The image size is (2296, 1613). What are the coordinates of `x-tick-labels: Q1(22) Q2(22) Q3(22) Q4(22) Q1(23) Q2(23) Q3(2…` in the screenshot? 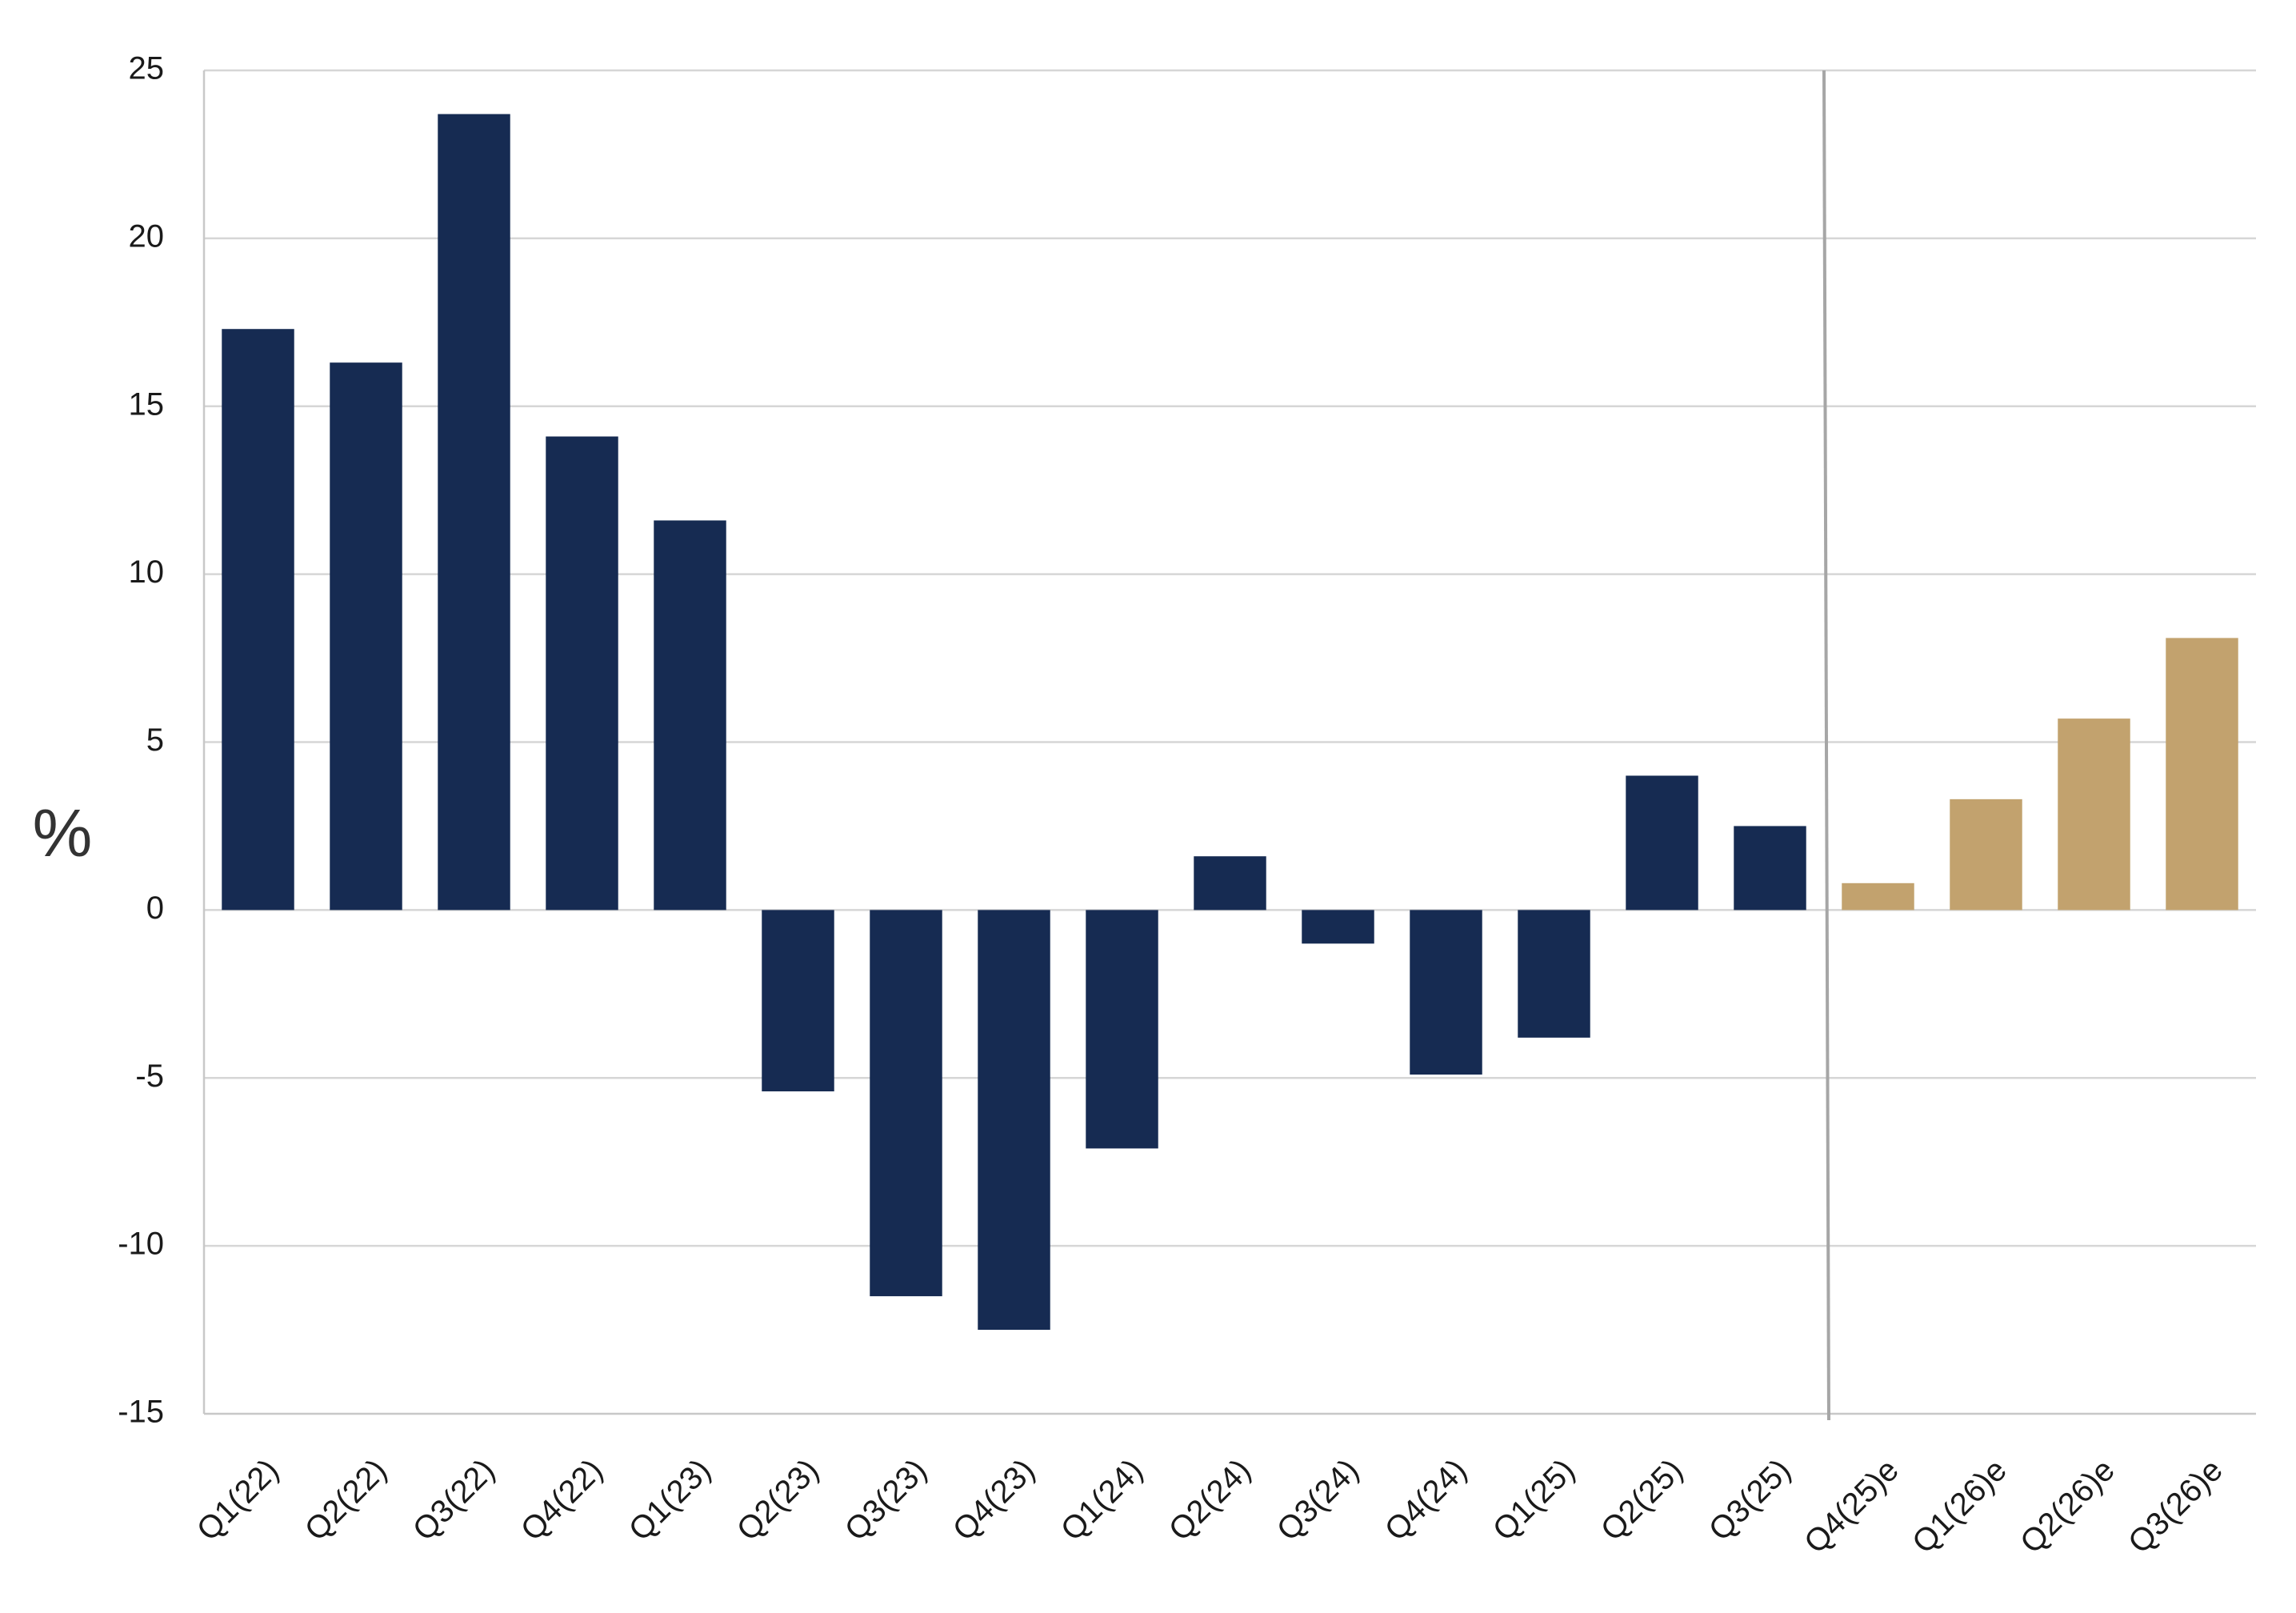 It's located at (1210, 1506).